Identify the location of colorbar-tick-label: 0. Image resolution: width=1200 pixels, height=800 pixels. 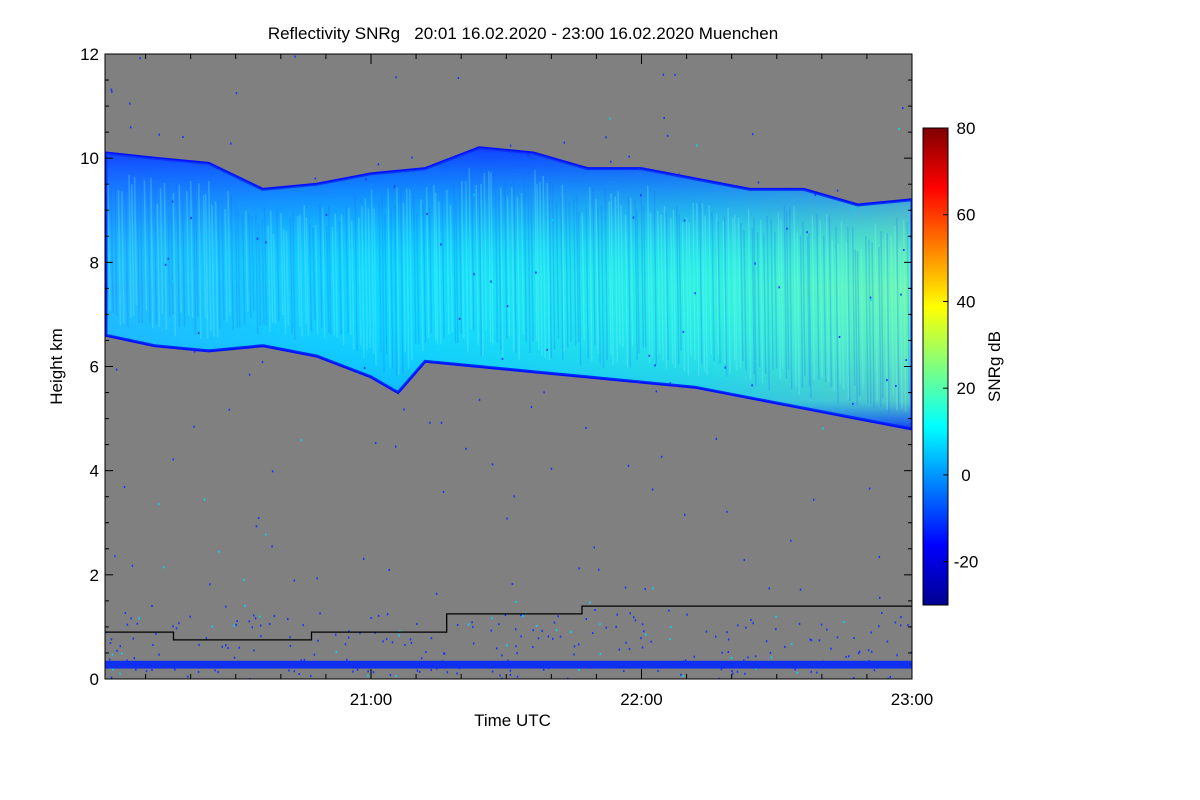
(965, 475).